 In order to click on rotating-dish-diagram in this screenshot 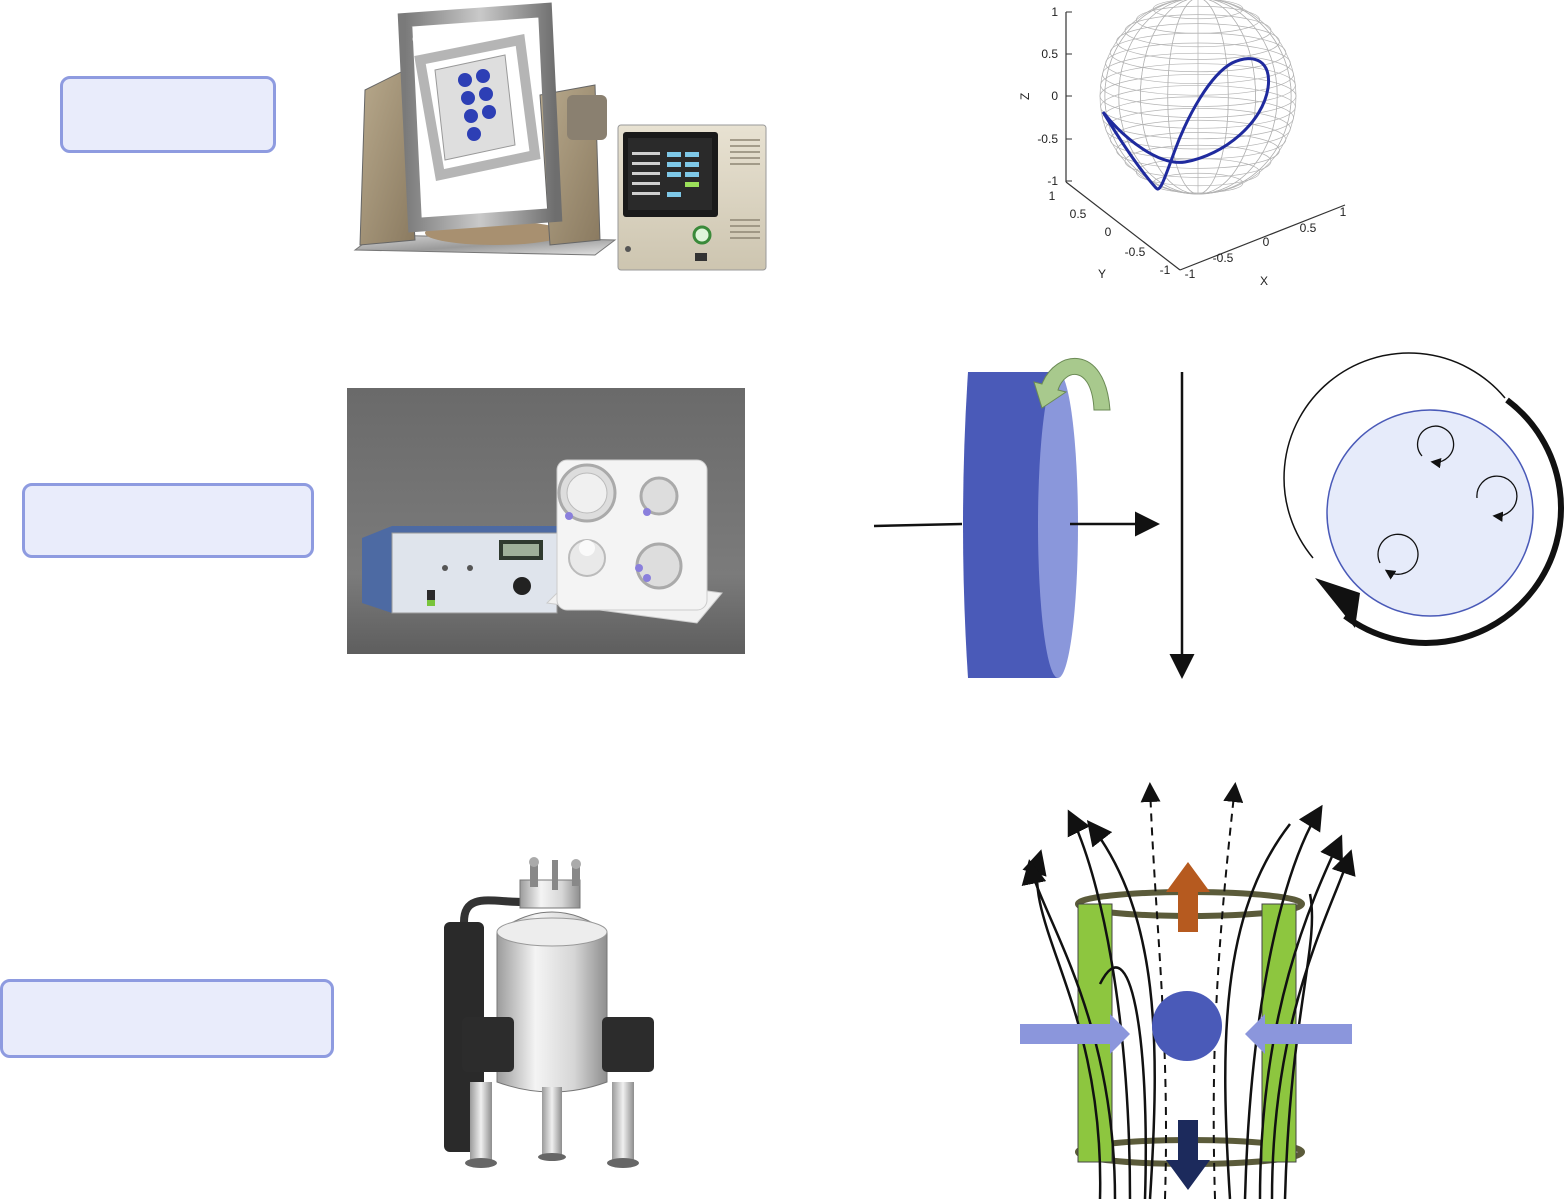, I will do `click(1429, 513)`.